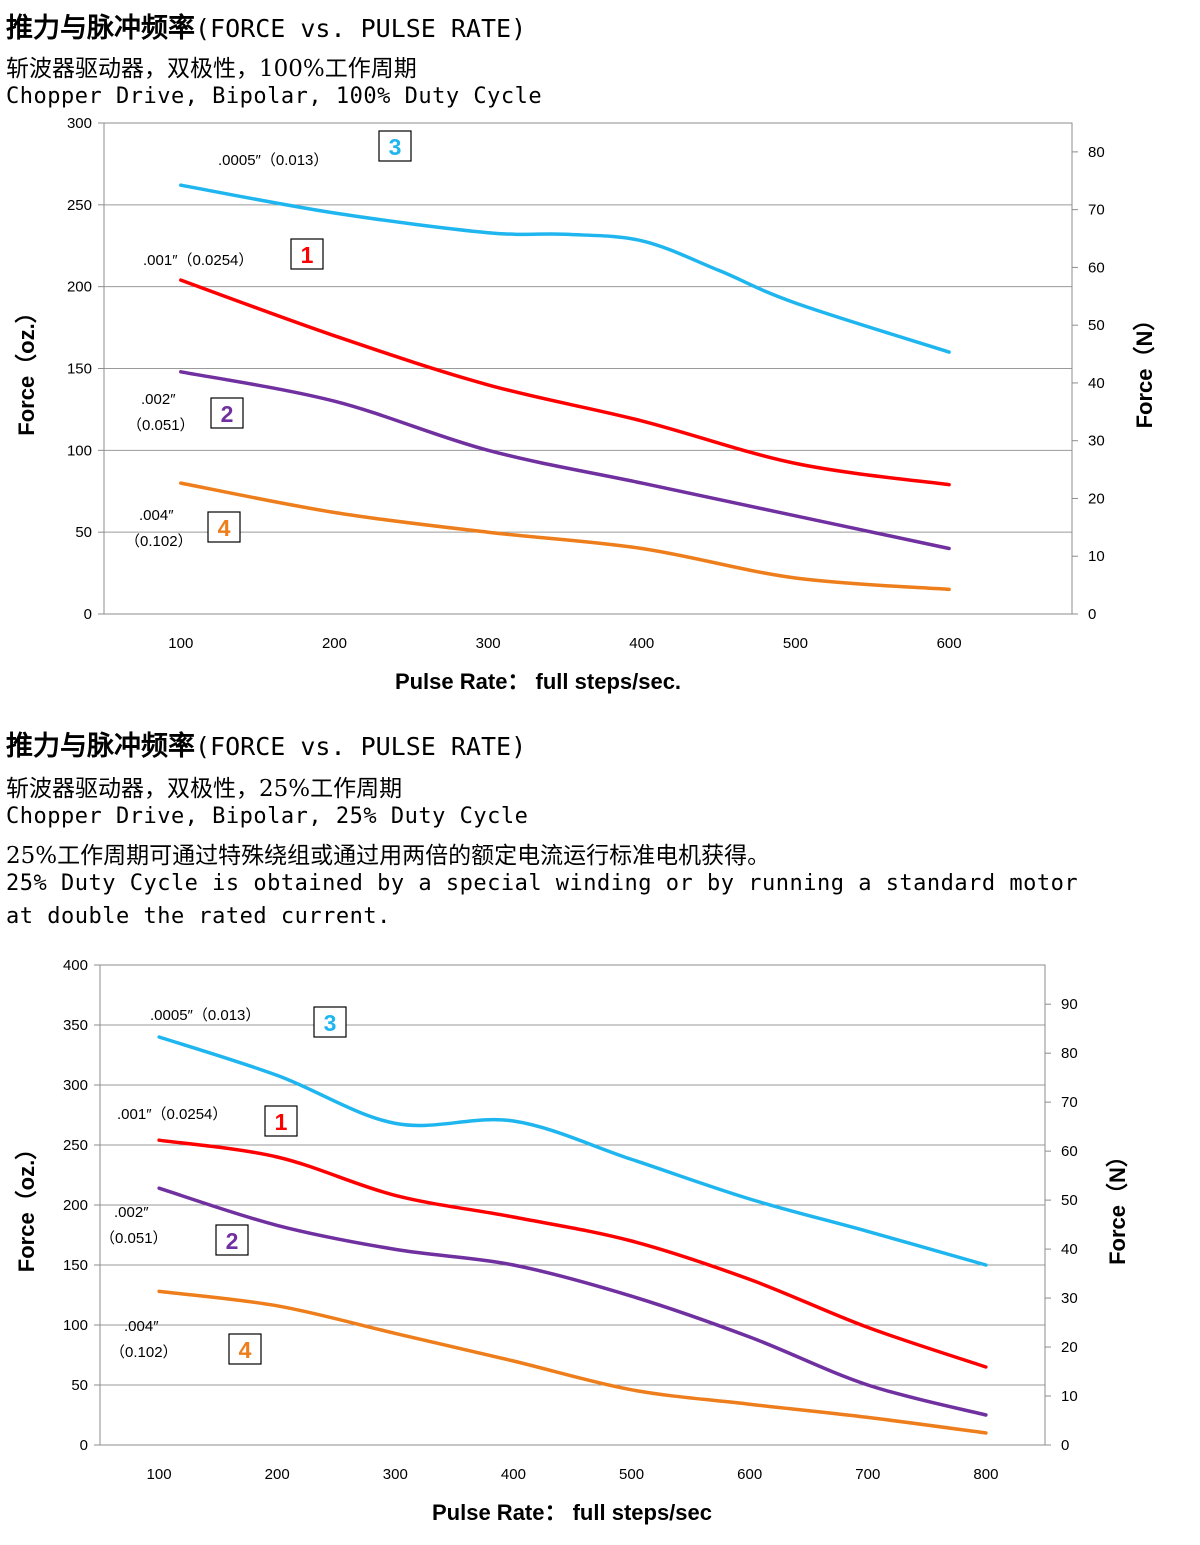 The height and width of the screenshot is (1545, 1200). Describe the element at coordinates (334, 643) in the screenshot. I see `x-tick-label: 200` at that location.